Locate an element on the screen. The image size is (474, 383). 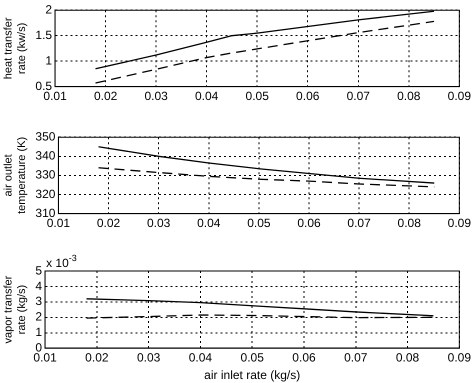
y-tick-label: 3 is located at coordinates (38, 301).